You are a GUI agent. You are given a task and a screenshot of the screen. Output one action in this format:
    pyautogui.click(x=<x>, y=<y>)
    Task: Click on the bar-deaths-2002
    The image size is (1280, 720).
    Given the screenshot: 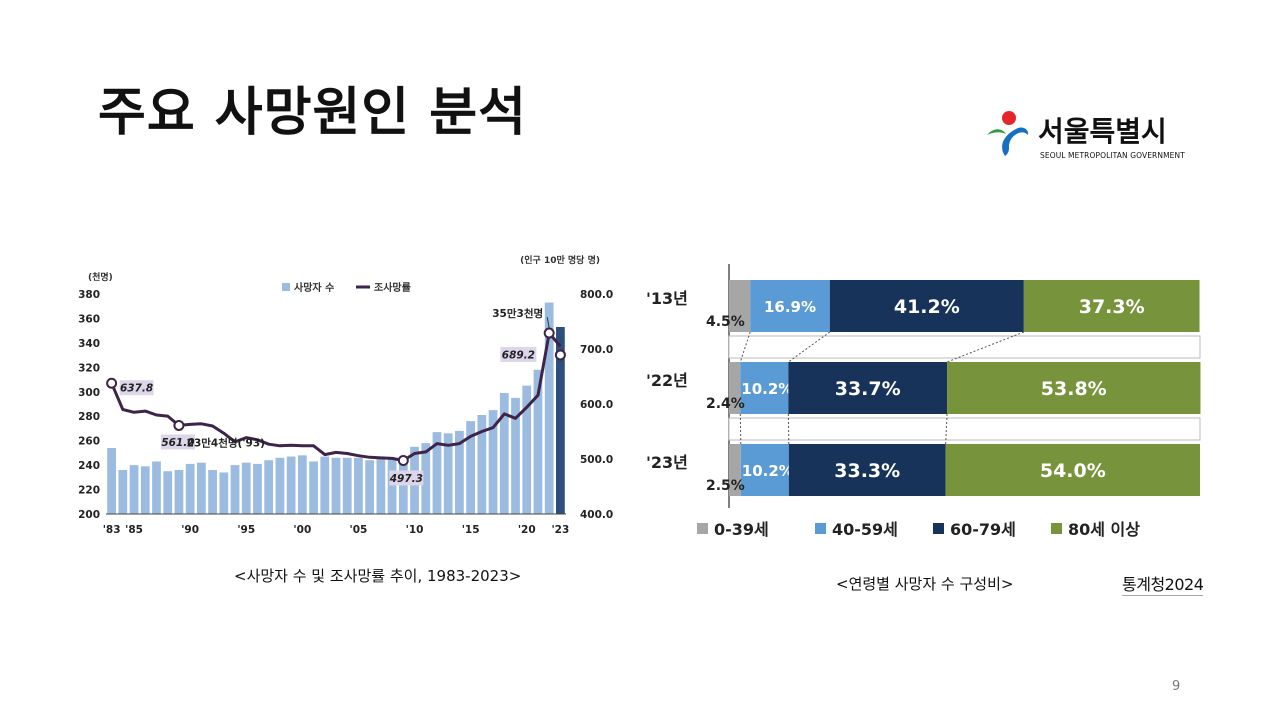 What is the action you would take?
    pyautogui.click(x=325, y=485)
    